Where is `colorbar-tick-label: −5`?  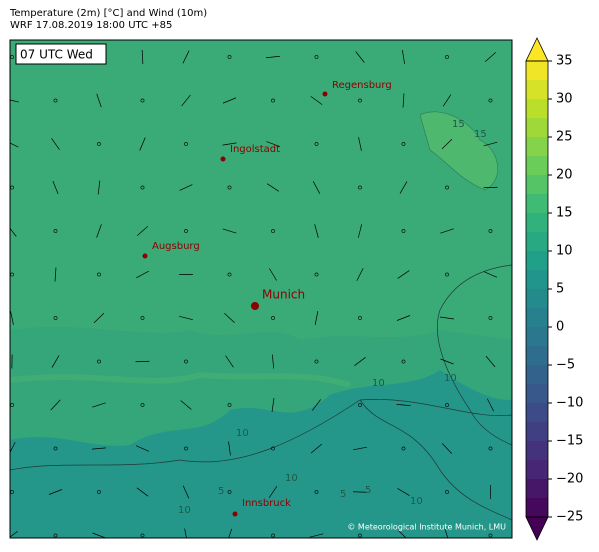
colorbar-tick-label: −5 is located at coordinates (565, 365).